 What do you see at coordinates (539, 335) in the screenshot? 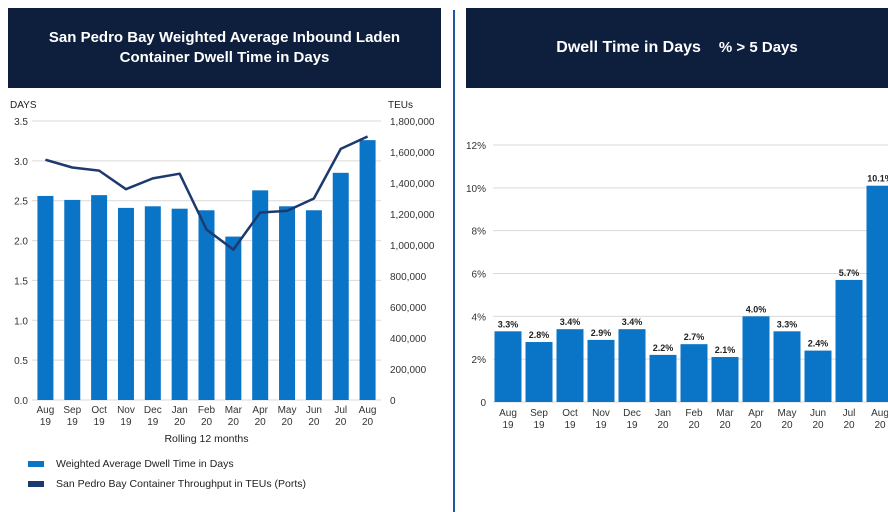
I see `right-bar-data-label: 2.8%` at bounding box center [539, 335].